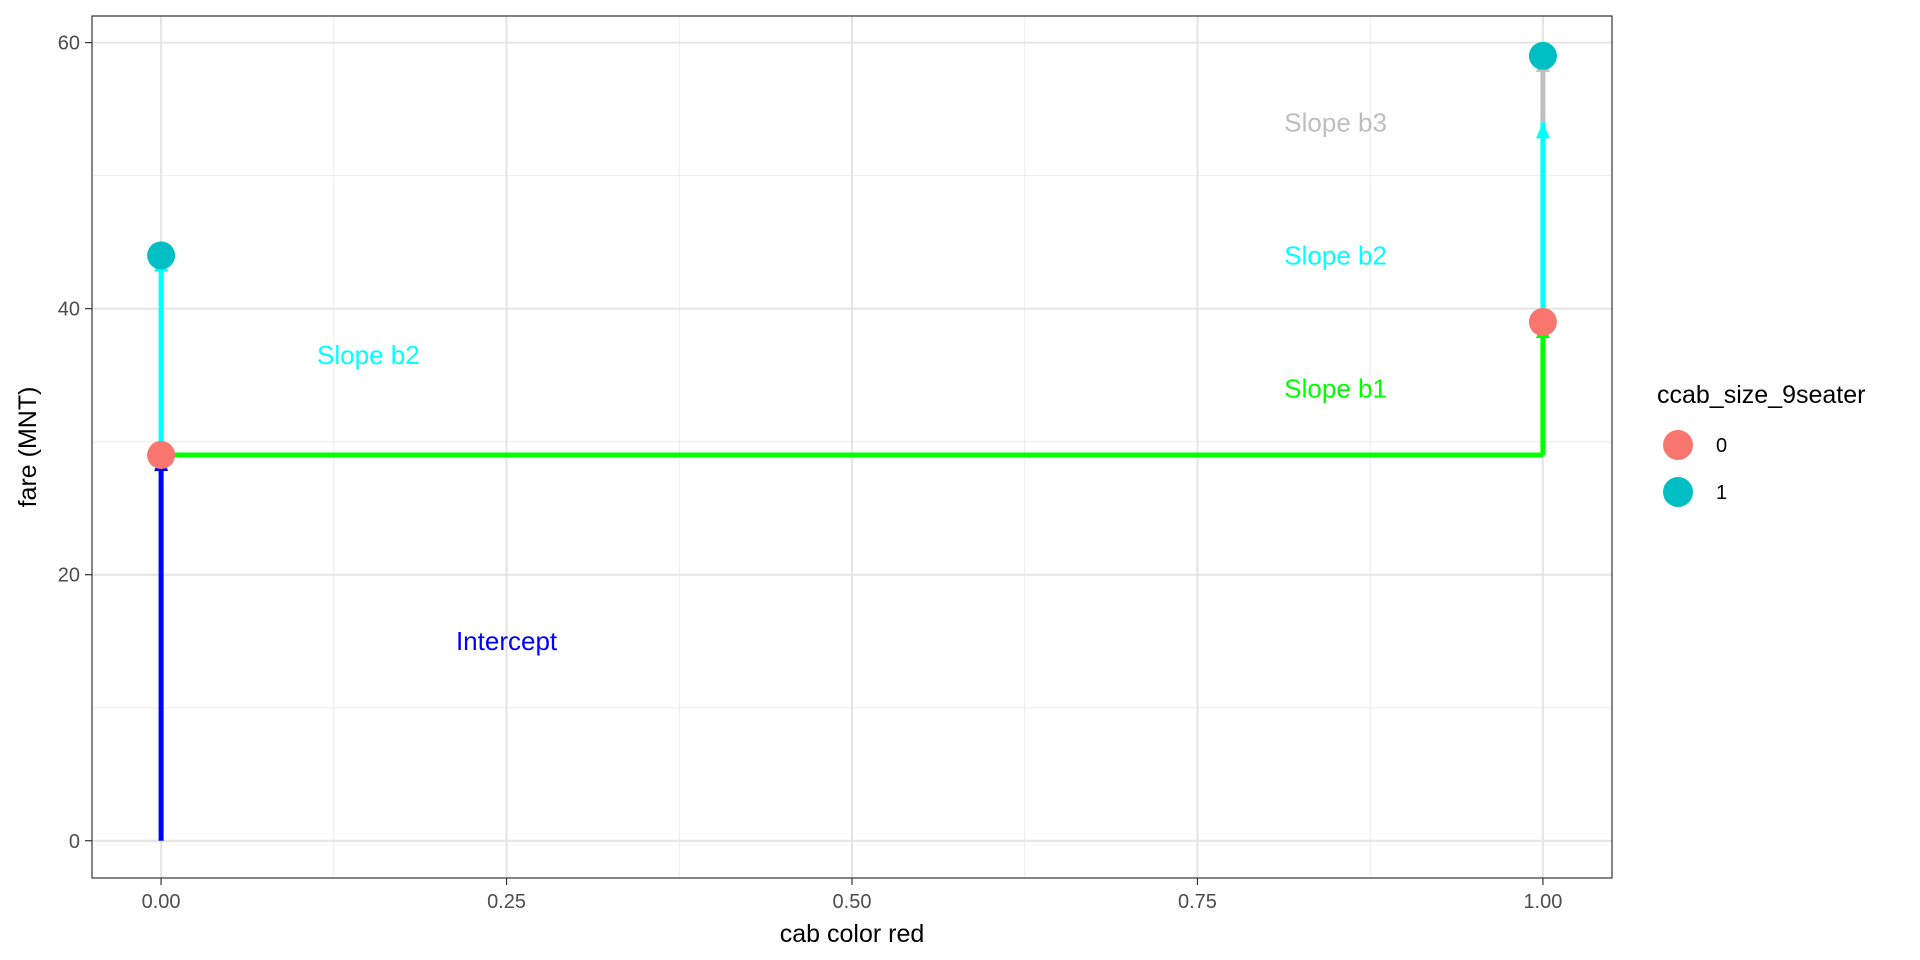 The height and width of the screenshot is (960, 1920). Describe the element at coordinates (1335, 388) in the screenshot. I see `annotation-label: Slope b1` at that location.